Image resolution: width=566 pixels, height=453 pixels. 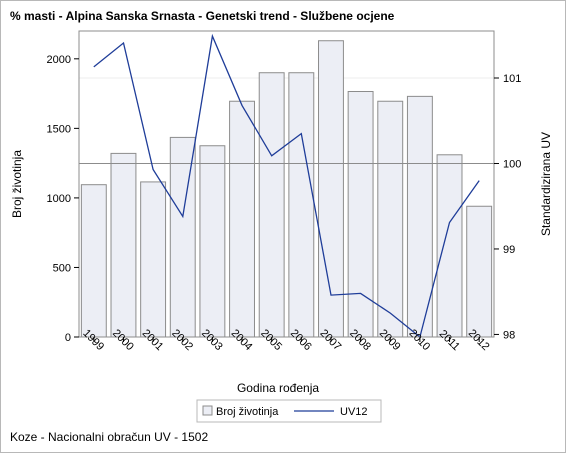 What do you see at coordinates (509, 250) in the screenshot?
I see `right-tick-label: 99` at bounding box center [509, 250].